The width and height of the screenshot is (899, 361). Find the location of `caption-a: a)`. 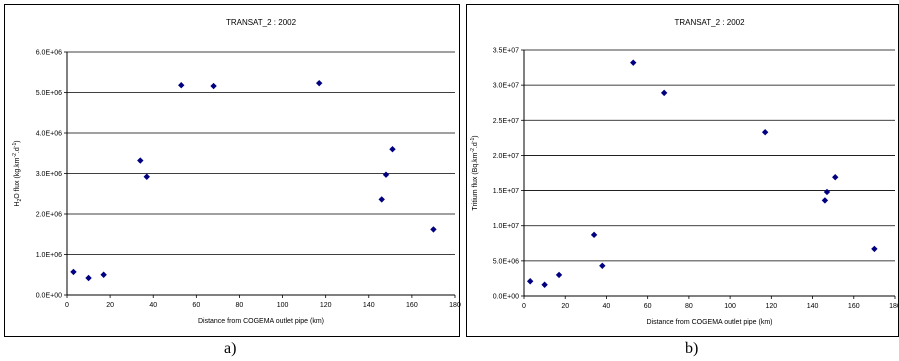

caption-a: a) is located at coordinates (230, 348).